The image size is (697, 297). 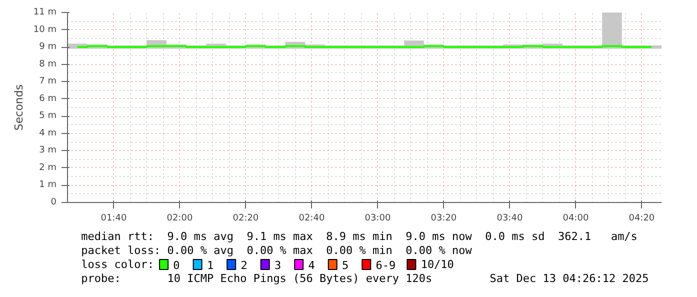 What do you see at coordinates (45, 29) in the screenshot?
I see `y-tick-label: 10 m` at bounding box center [45, 29].